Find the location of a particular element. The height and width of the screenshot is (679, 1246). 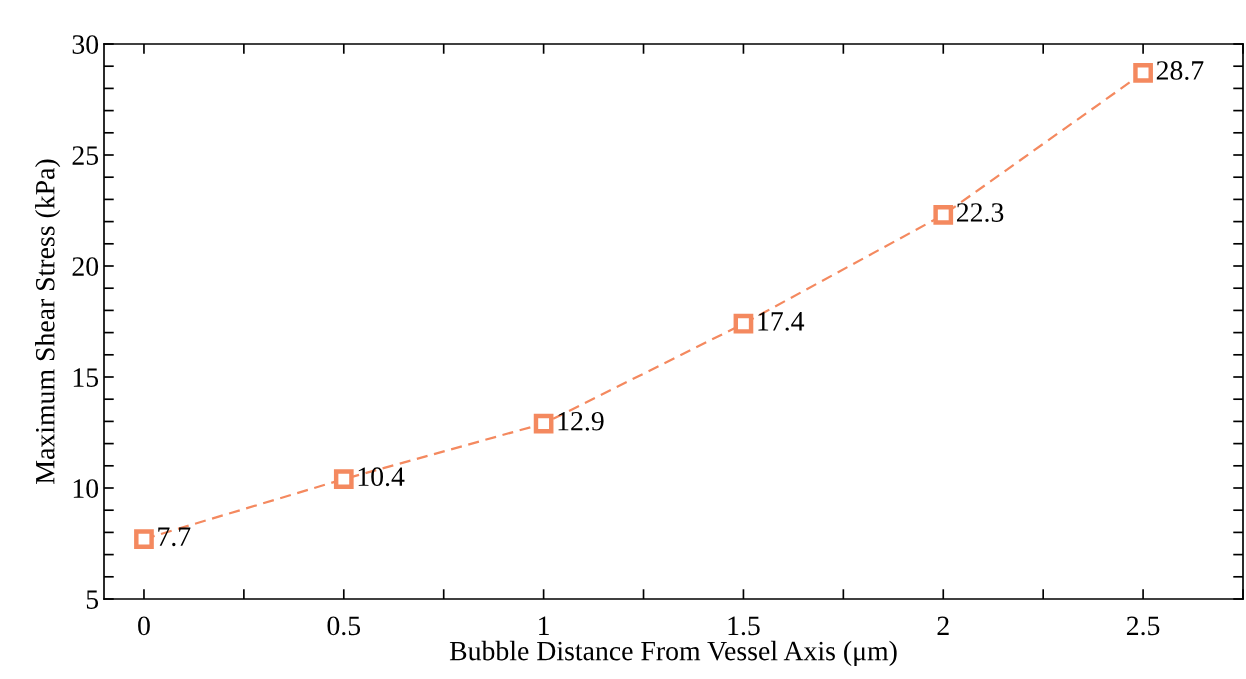

y-tick-label: 20 is located at coordinates (85, 266).